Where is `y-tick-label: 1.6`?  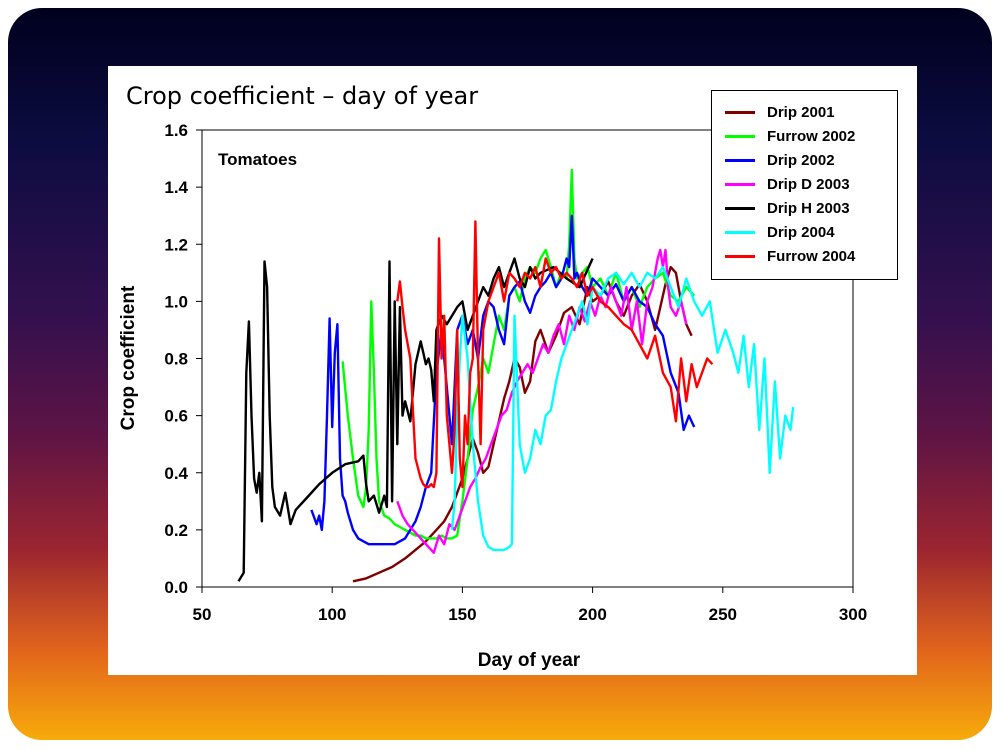 y-tick-label: 1.6 is located at coordinates (176, 130).